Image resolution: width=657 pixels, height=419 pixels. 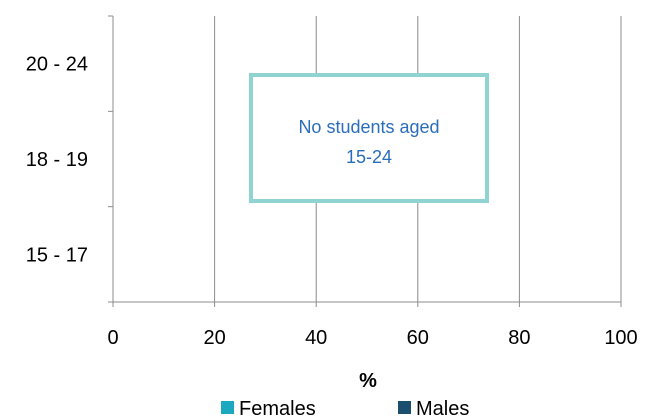 What do you see at coordinates (112, 338) in the screenshot?
I see `x-tick-label: 0` at bounding box center [112, 338].